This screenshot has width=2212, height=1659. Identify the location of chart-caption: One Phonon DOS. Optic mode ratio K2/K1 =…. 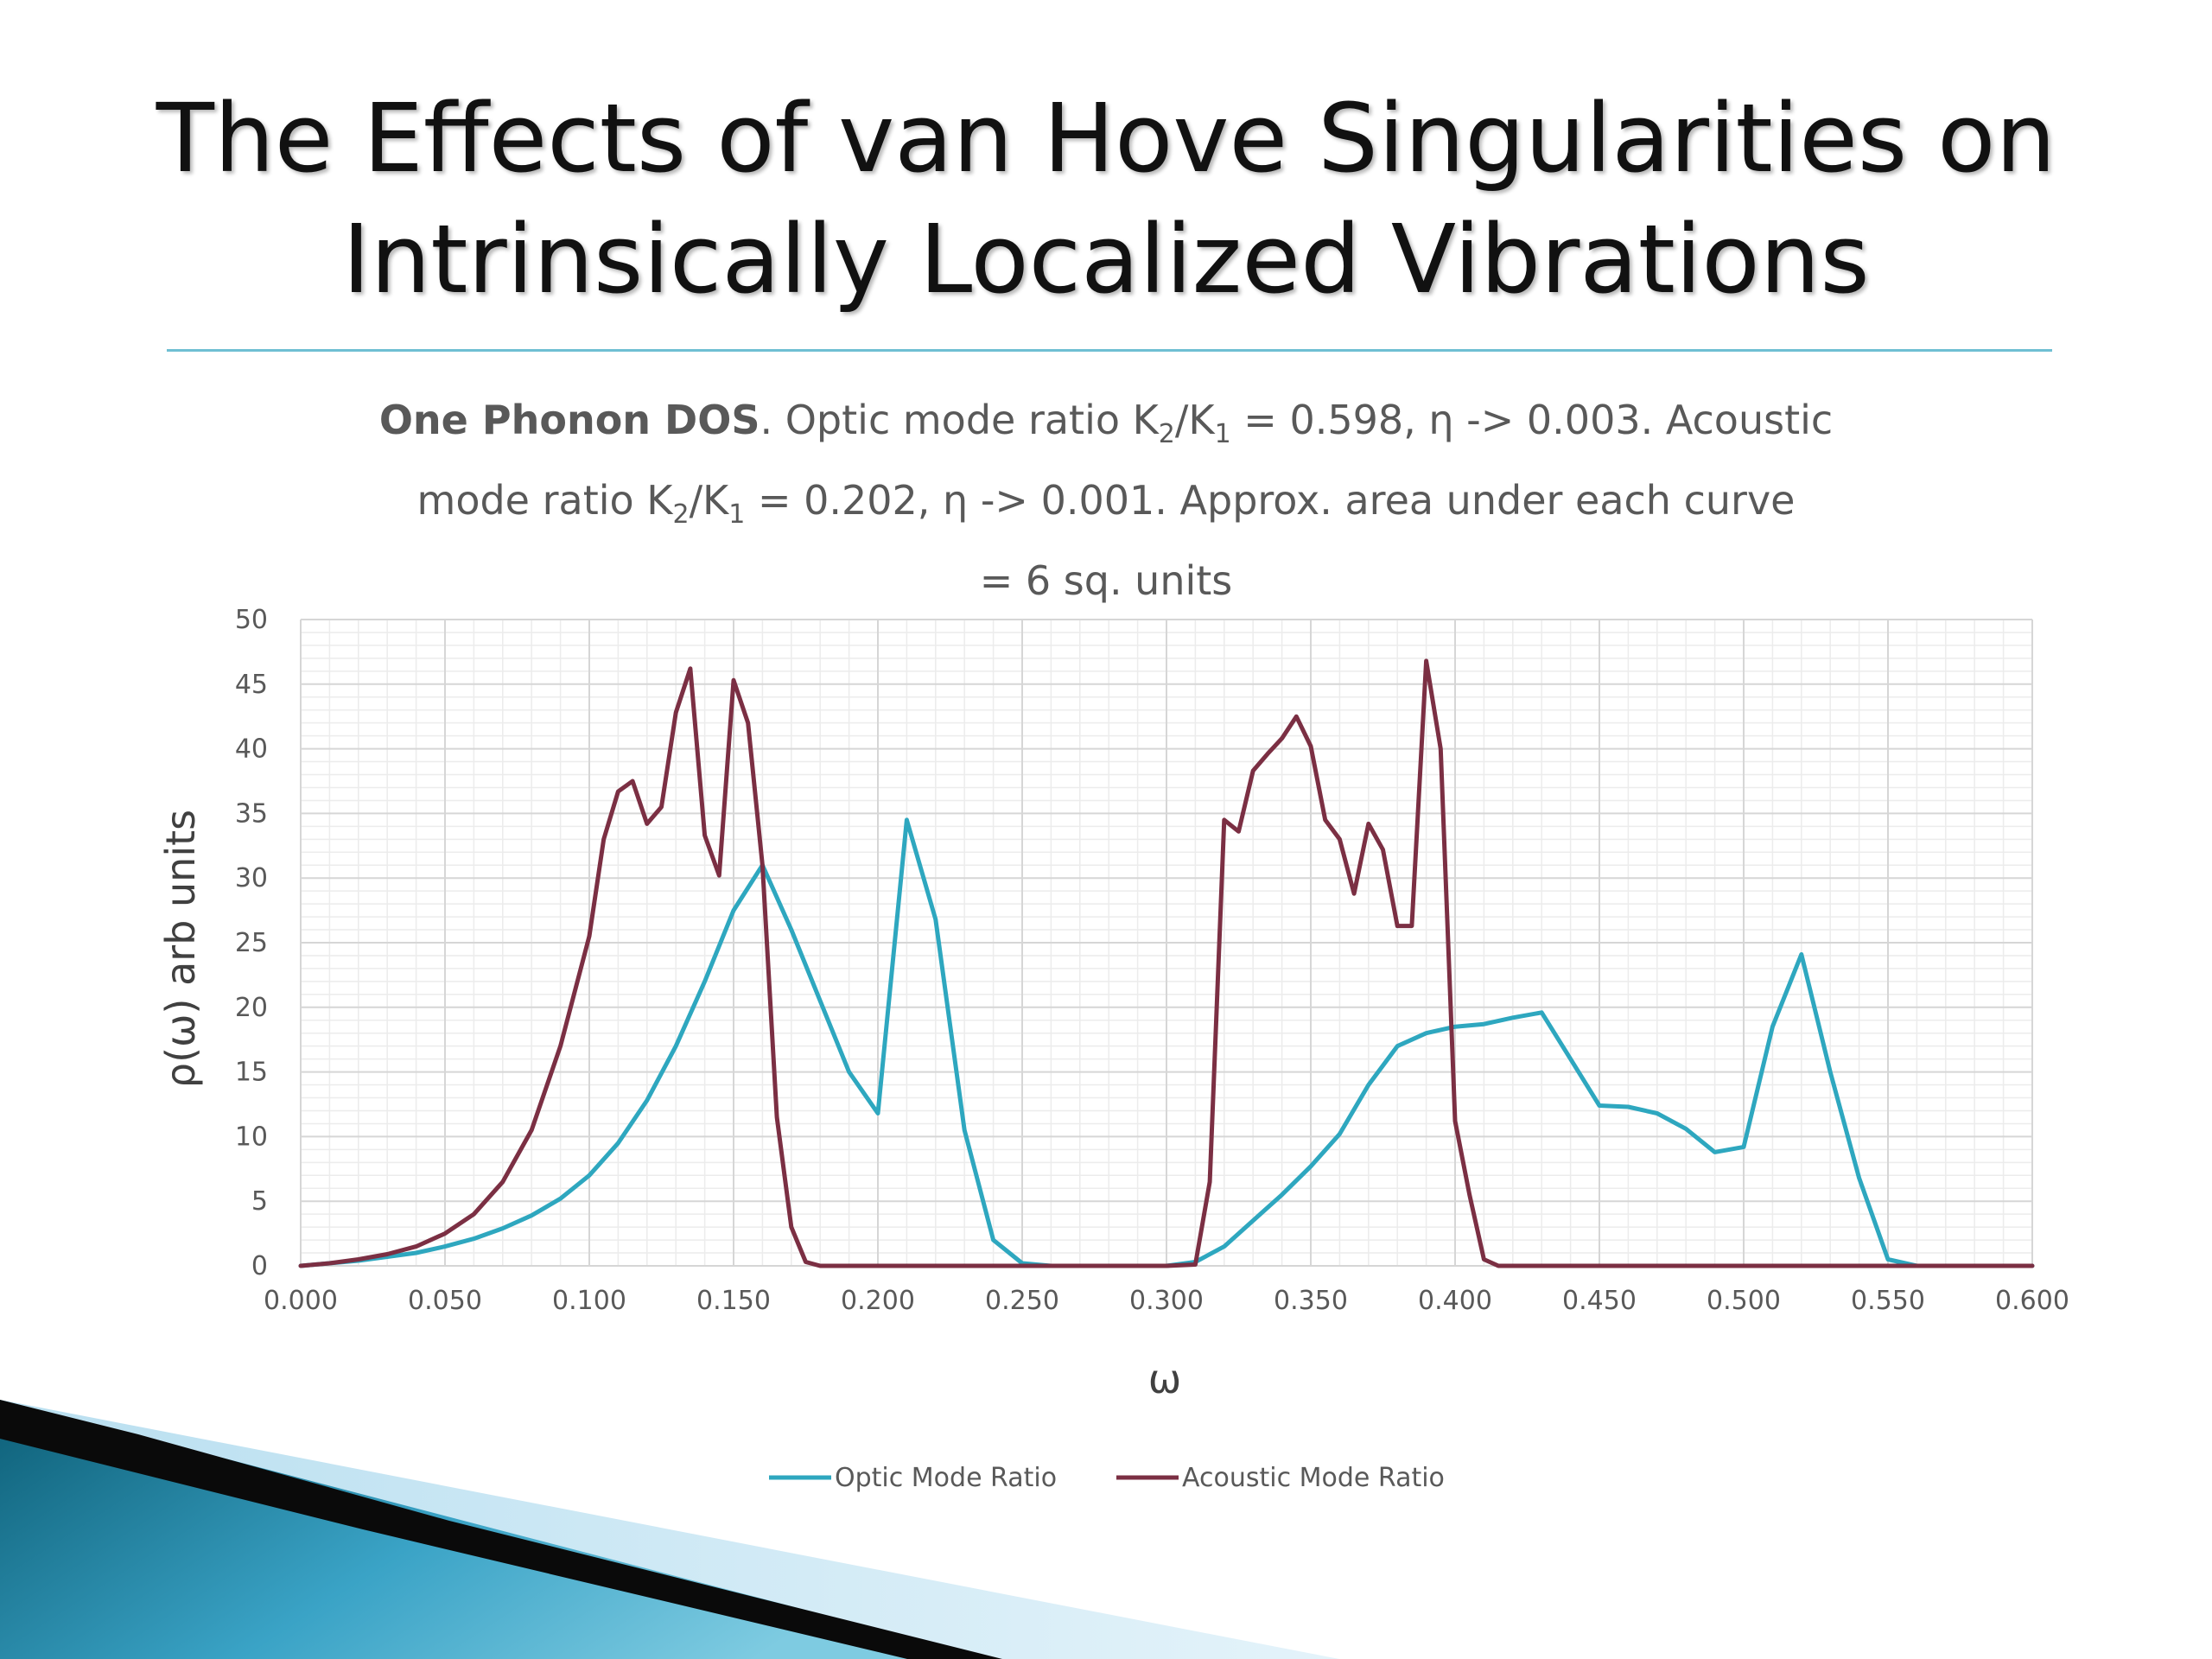
(1106, 500).